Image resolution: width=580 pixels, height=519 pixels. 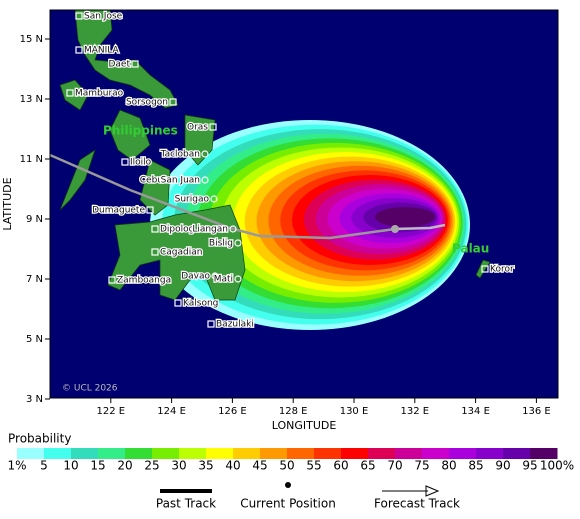 I want to click on probability-zone, so click(x=405, y=217).